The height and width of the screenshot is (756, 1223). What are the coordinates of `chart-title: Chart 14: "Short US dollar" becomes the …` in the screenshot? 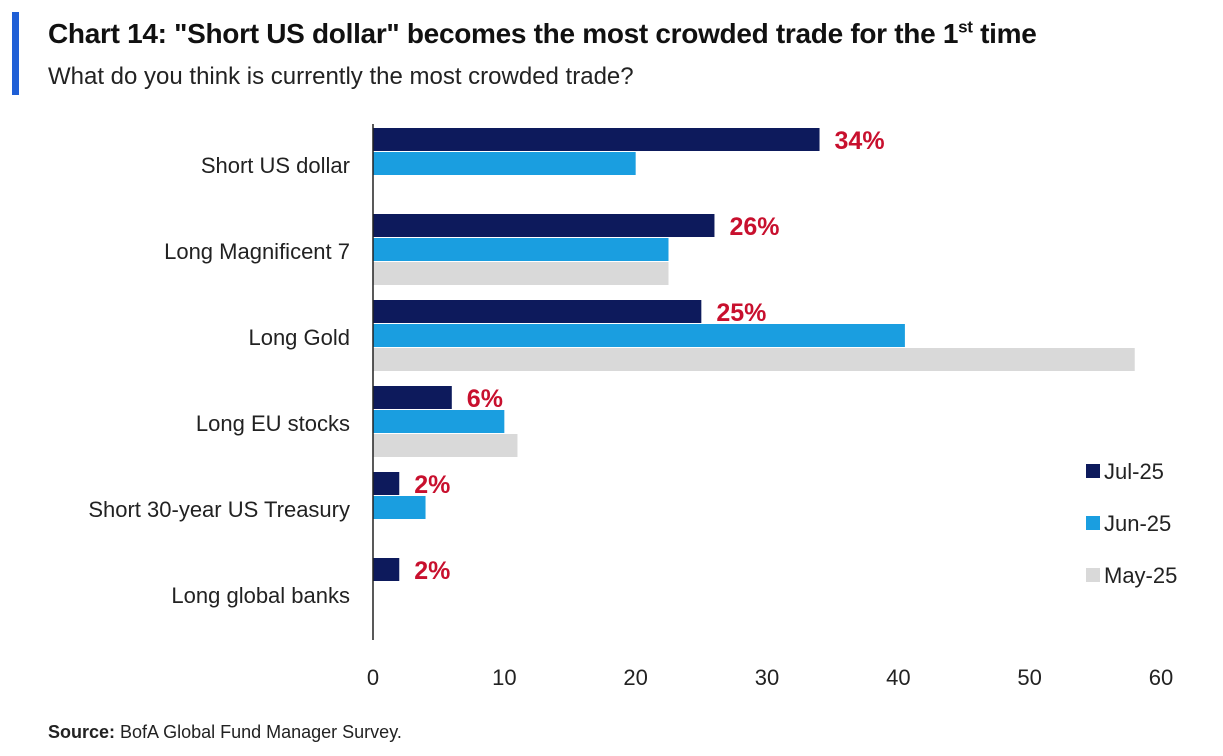 It's located at (542, 33).